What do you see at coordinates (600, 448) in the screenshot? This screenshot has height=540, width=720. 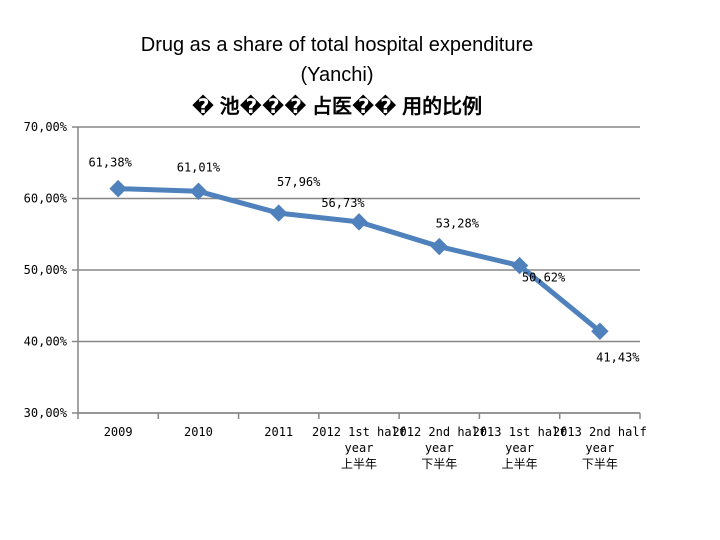 I see `x-tick-label: 2013 2nd half year 下半年` at bounding box center [600, 448].